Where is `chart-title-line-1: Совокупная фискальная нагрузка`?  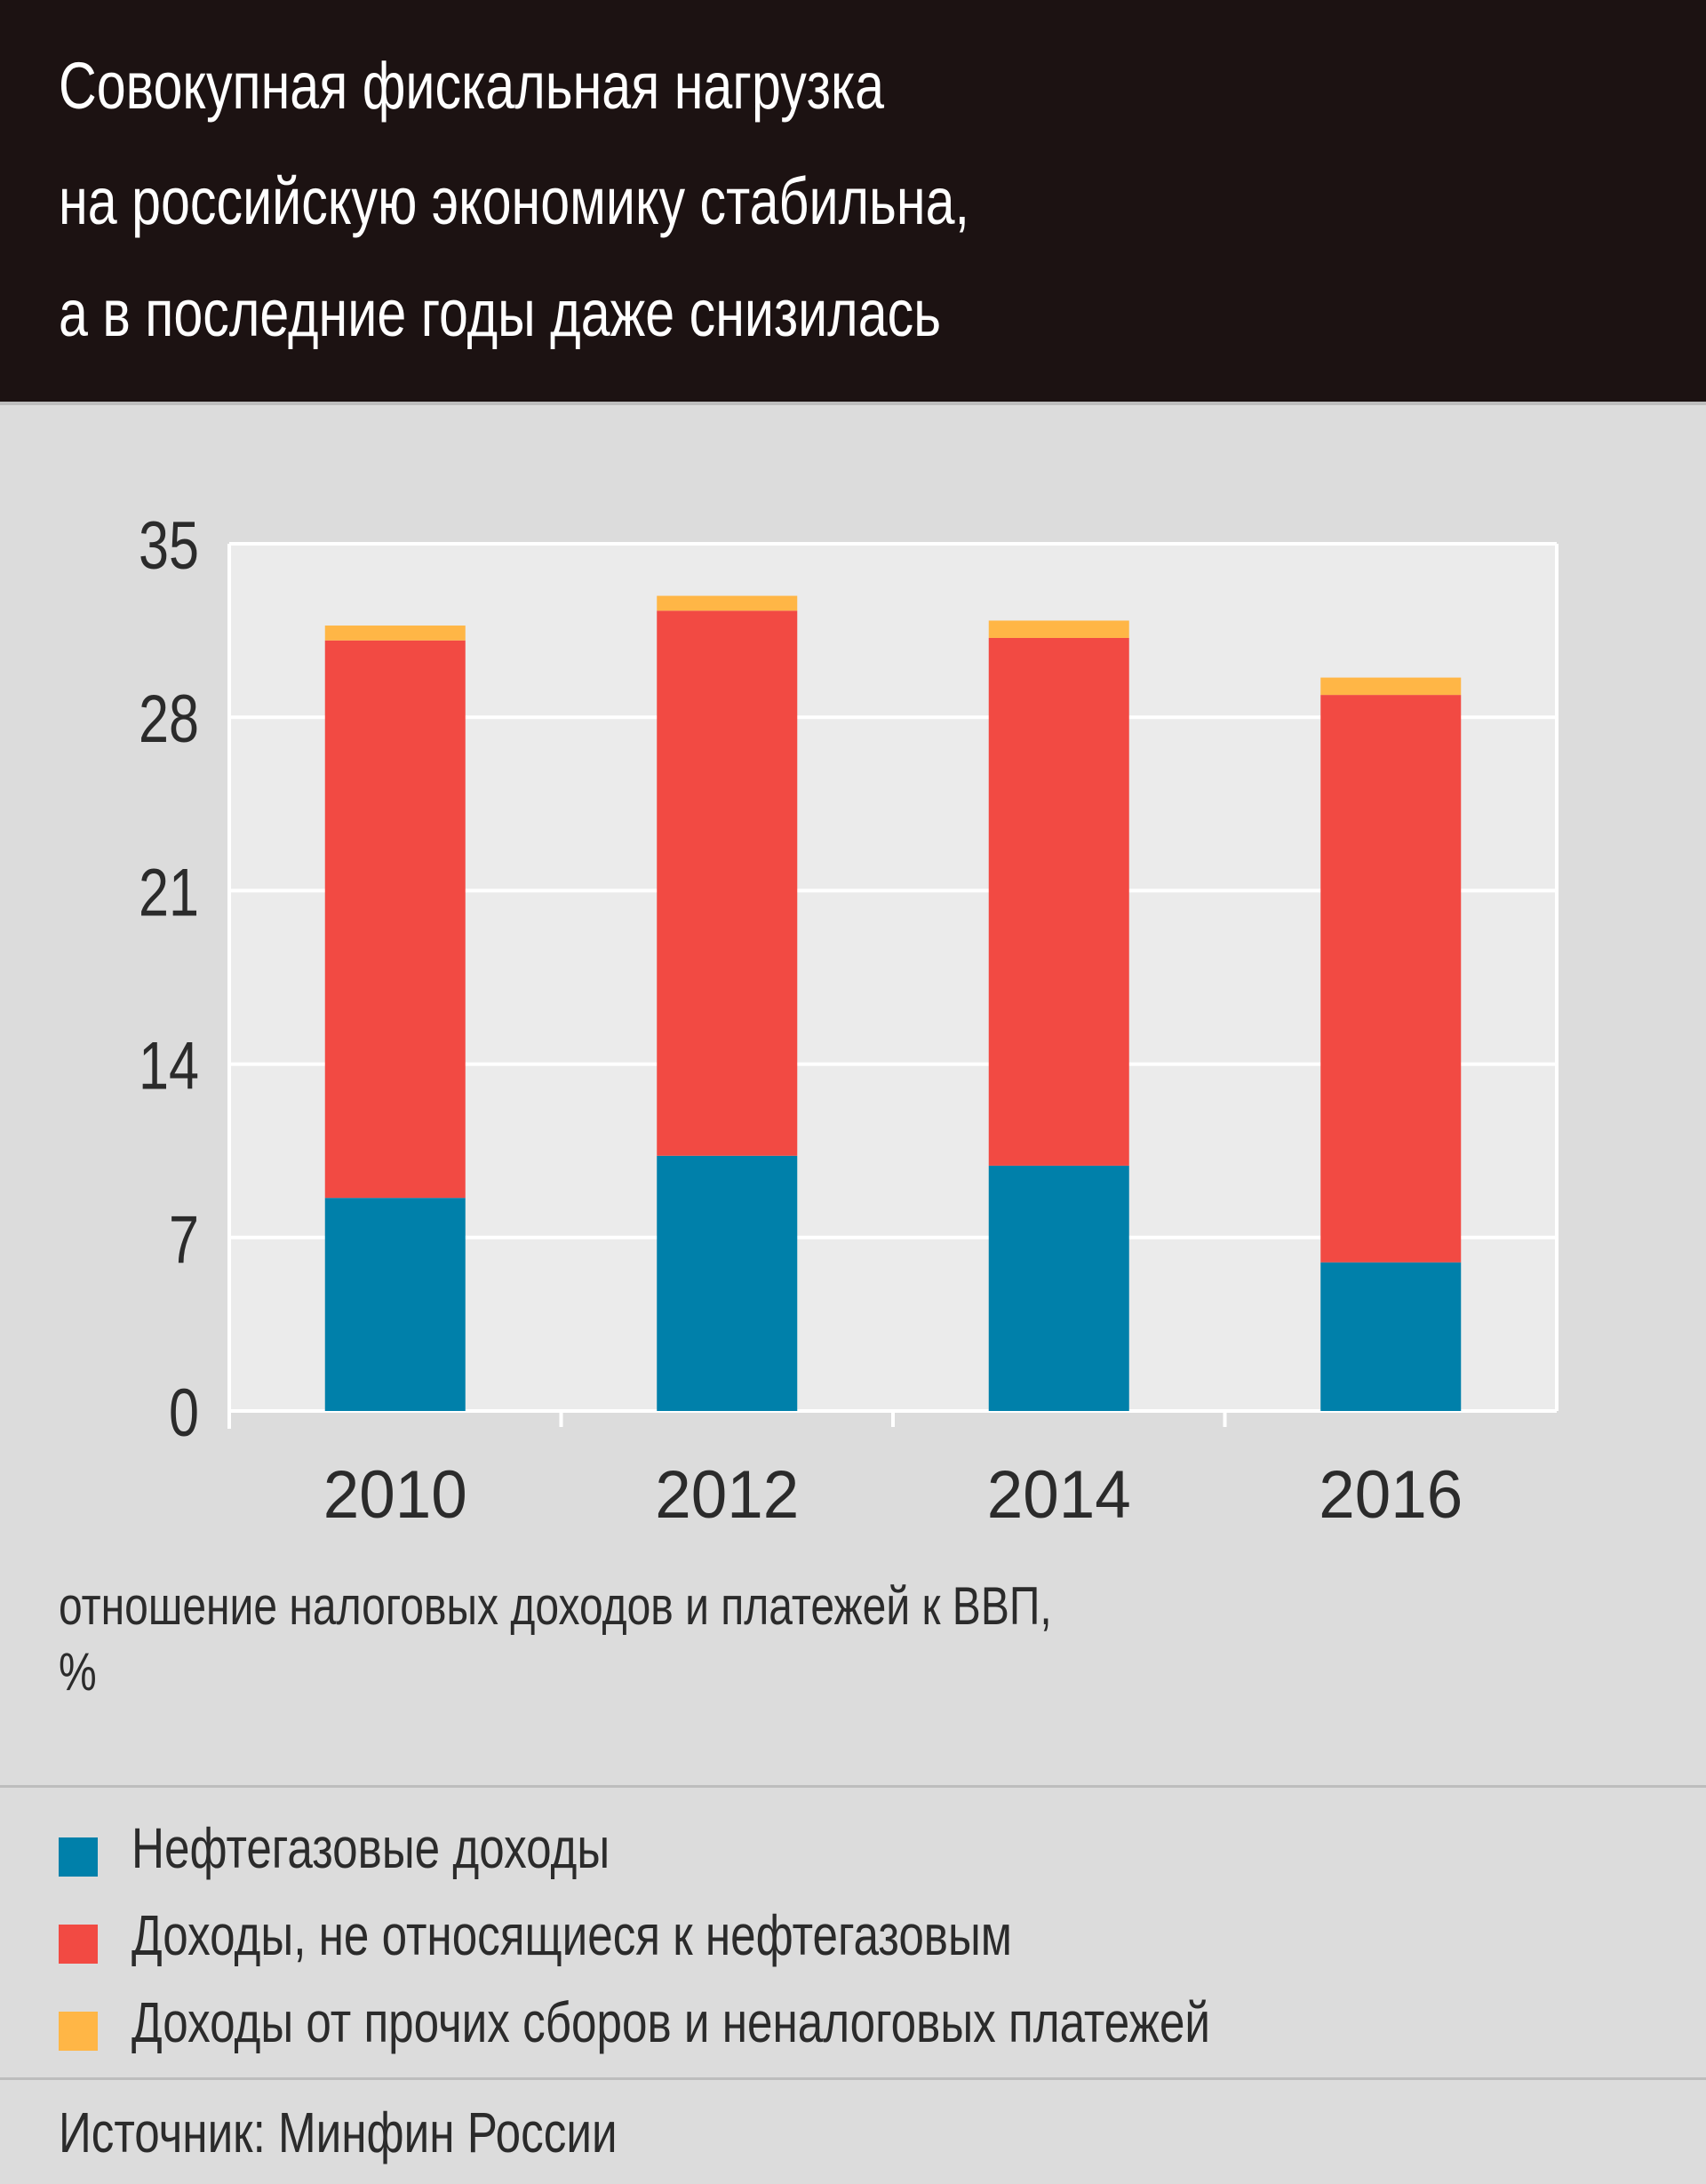 chart-title-line-1: Совокупная фискальная нагрузка is located at coordinates (472, 86).